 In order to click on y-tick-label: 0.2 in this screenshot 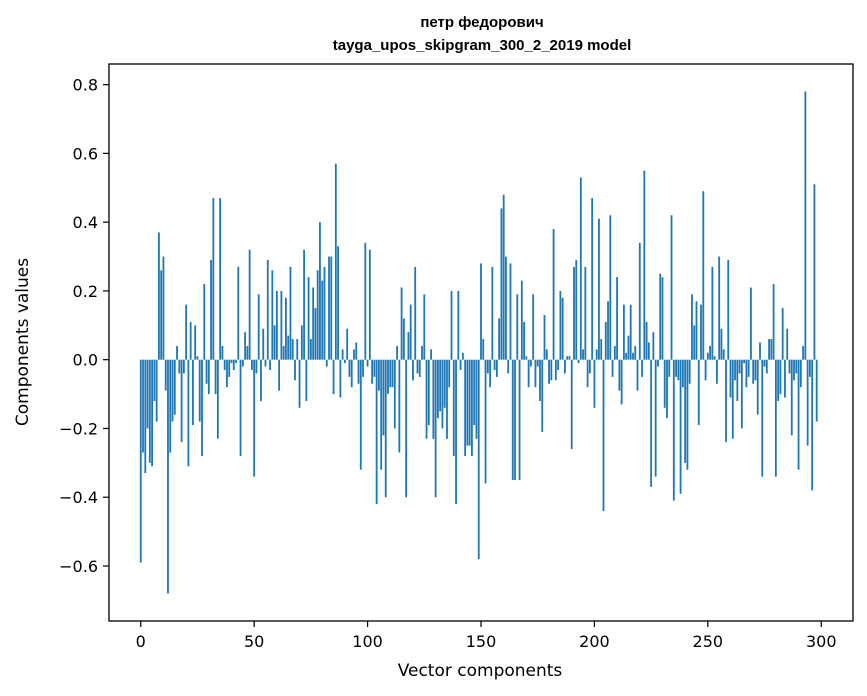, I will do `click(85, 291)`.